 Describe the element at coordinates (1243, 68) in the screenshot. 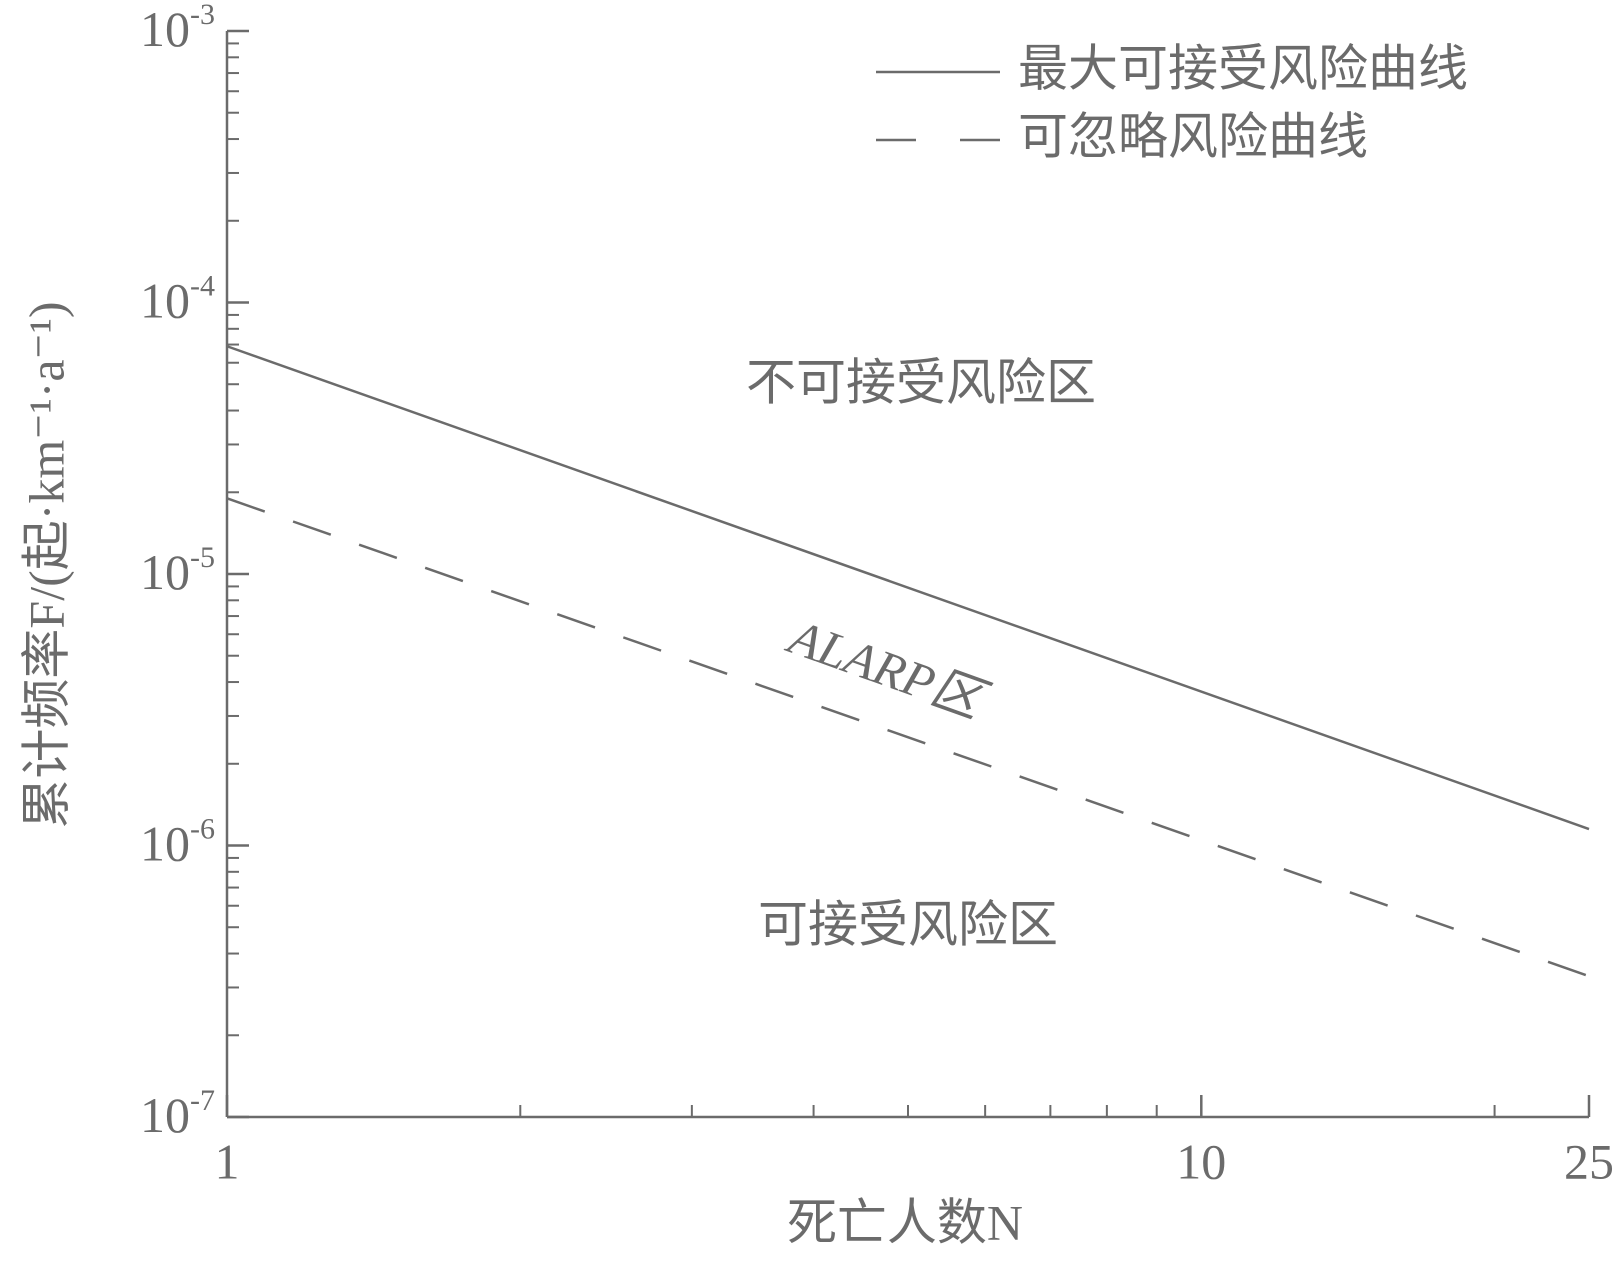

I see `legend-label: 最大可接受风险曲线` at that location.